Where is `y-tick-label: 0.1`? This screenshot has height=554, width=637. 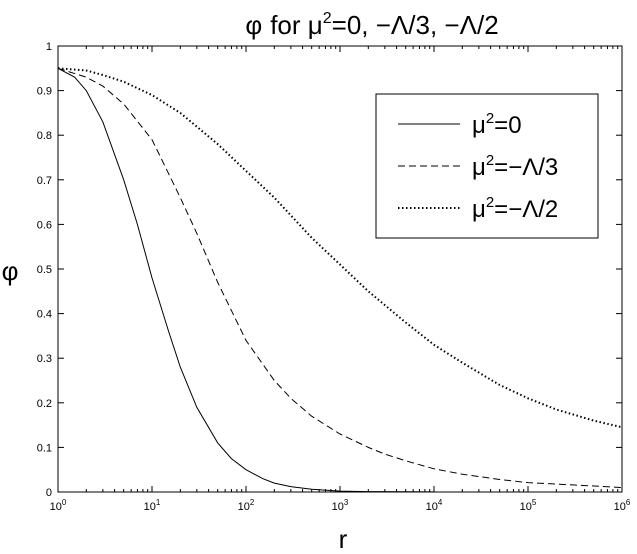 y-tick-label: 0.1 is located at coordinates (44, 448).